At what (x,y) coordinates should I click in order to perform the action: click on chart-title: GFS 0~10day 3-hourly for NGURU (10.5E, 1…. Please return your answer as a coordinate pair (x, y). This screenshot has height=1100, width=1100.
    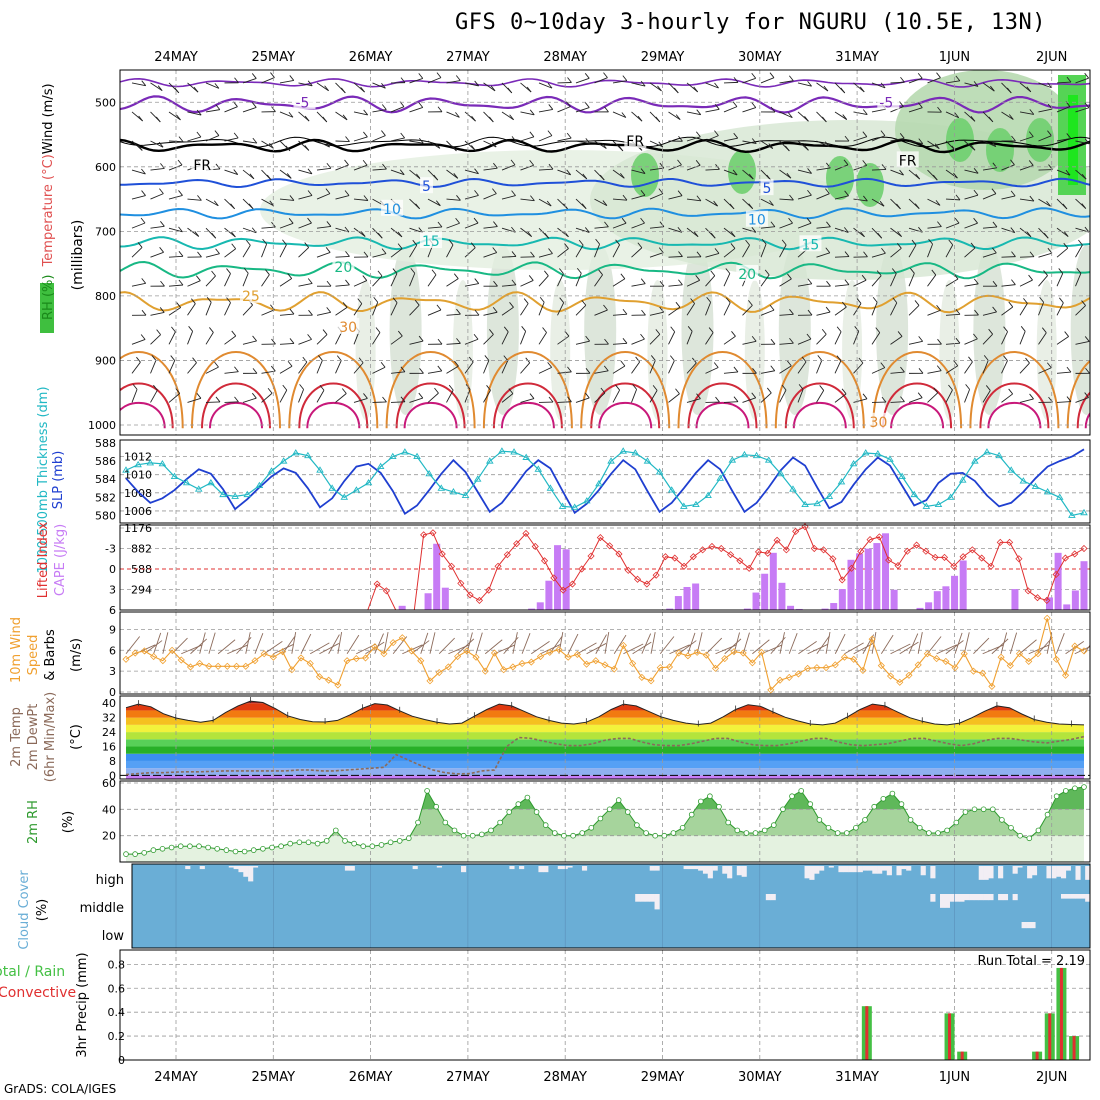
    Looking at the image, I should click on (751, 22).